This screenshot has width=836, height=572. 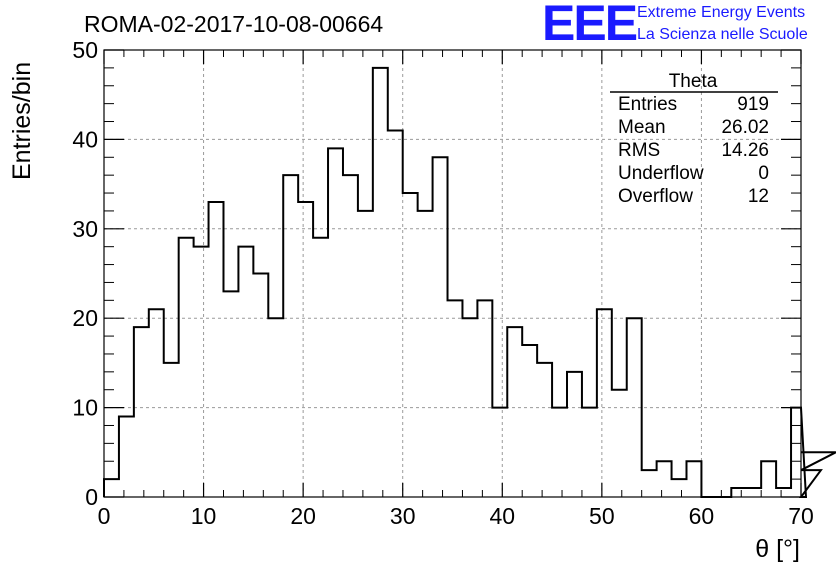 I want to click on stats-value-mean: 26.02, so click(x=745, y=127).